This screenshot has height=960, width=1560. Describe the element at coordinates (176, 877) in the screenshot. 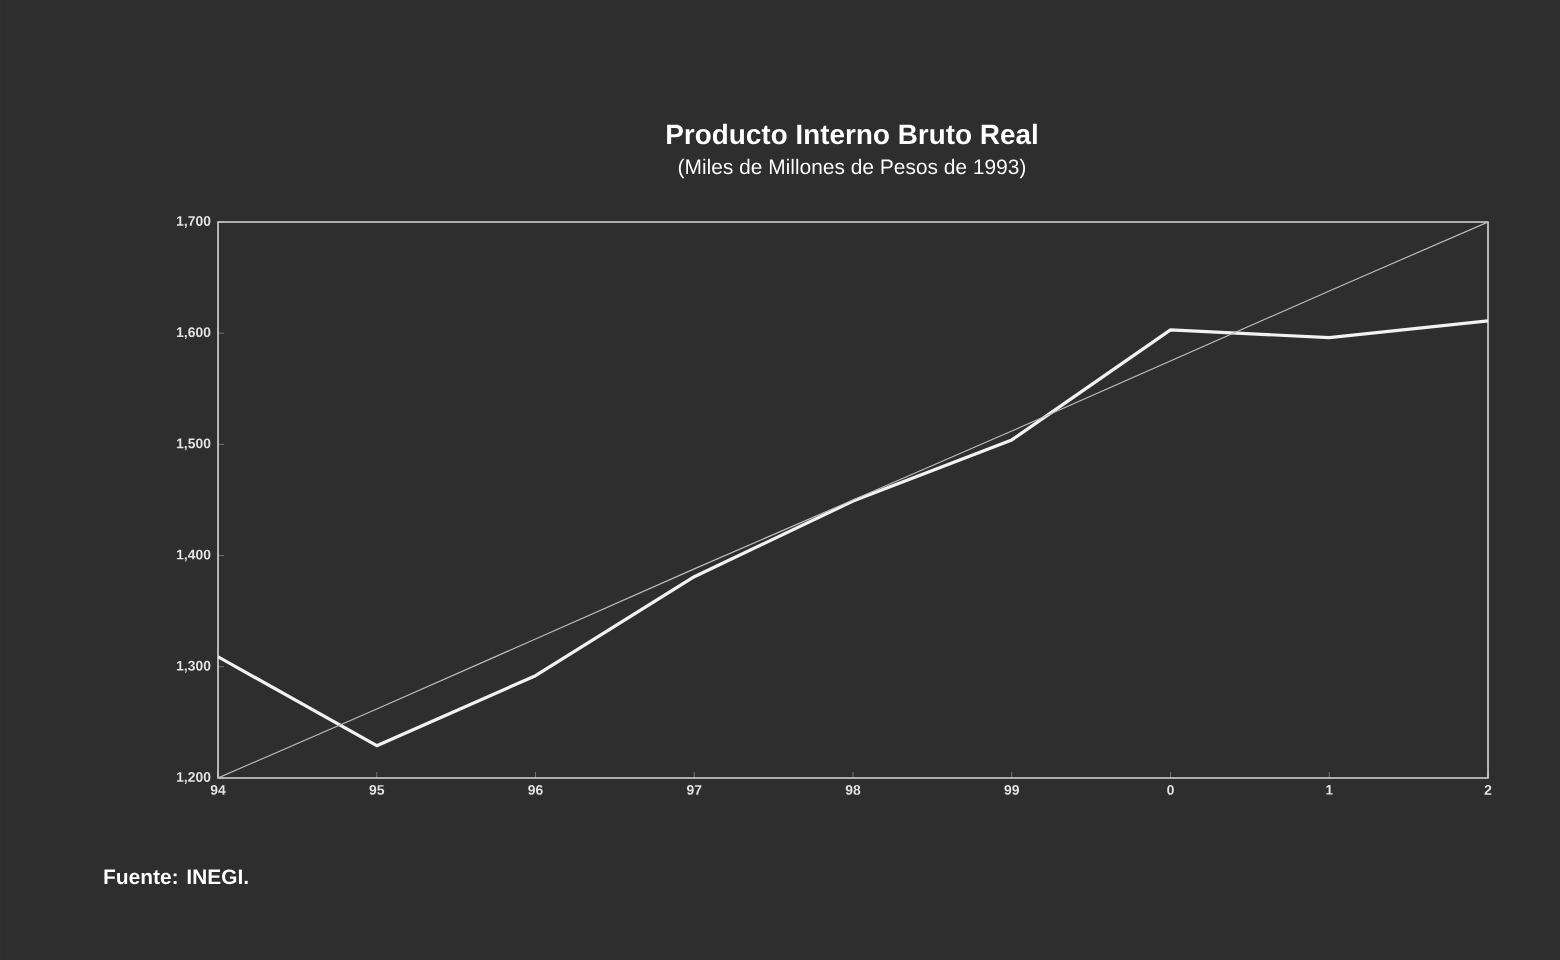

I see `source-note: Fuente: INEGI.` at that location.